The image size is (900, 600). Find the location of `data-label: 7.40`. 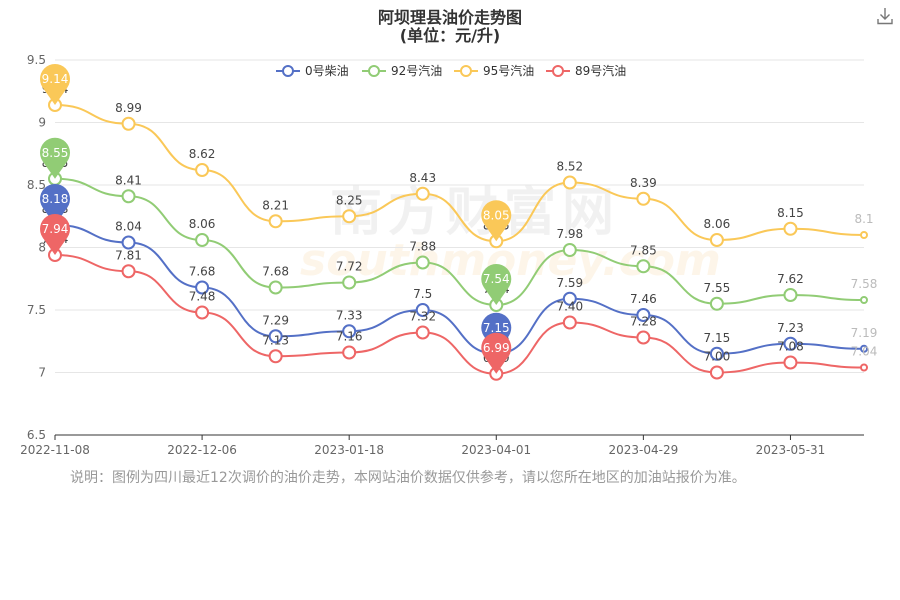

data-label: 7.40 is located at coordinates (569, 307).